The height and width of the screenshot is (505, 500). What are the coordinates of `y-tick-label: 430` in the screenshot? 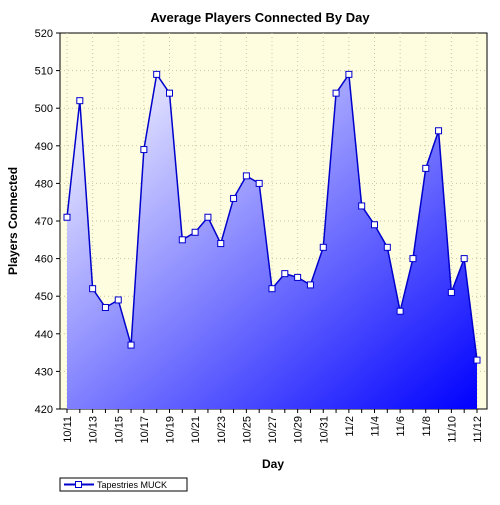 It's located at (44, 372).